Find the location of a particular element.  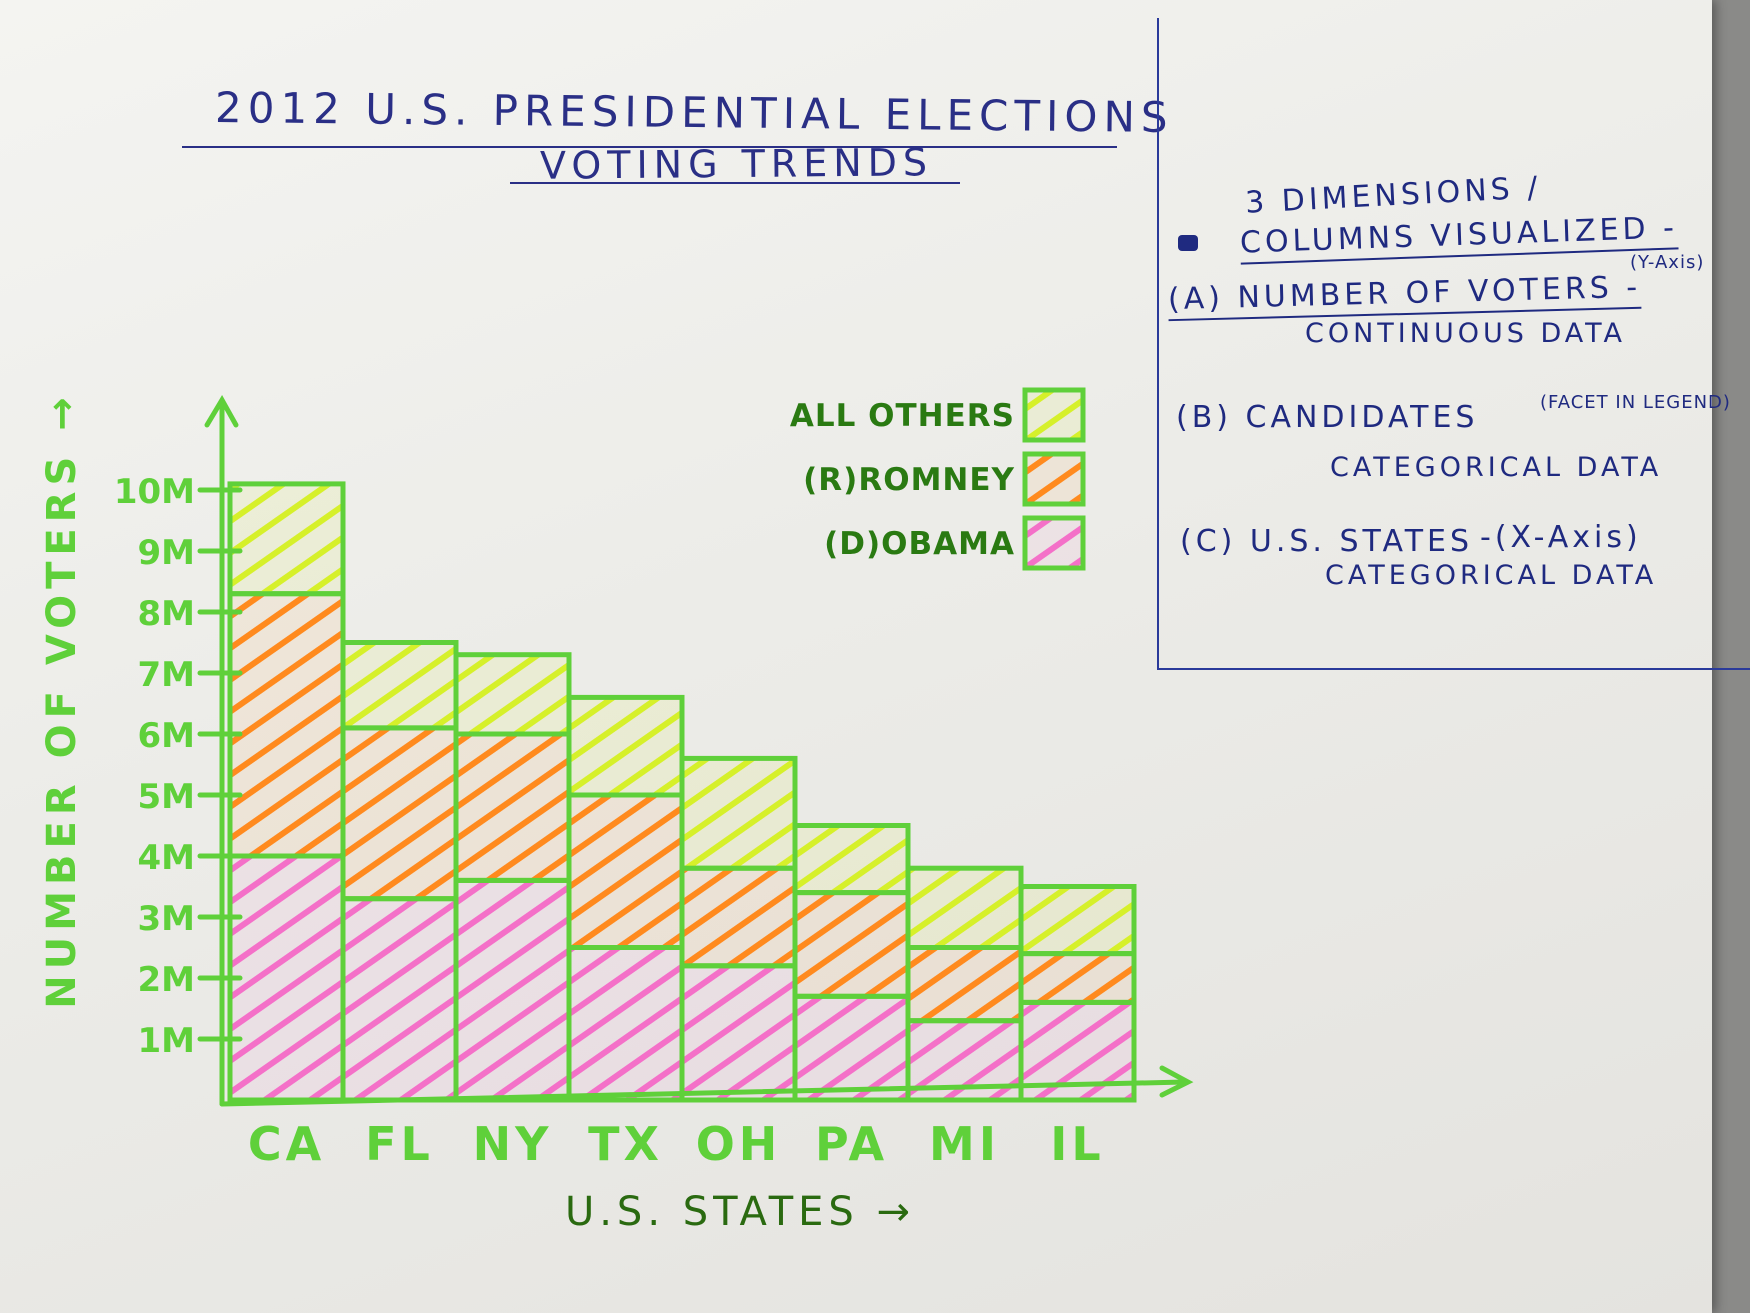

bar-others-pa is located at coordinates (851, 859).